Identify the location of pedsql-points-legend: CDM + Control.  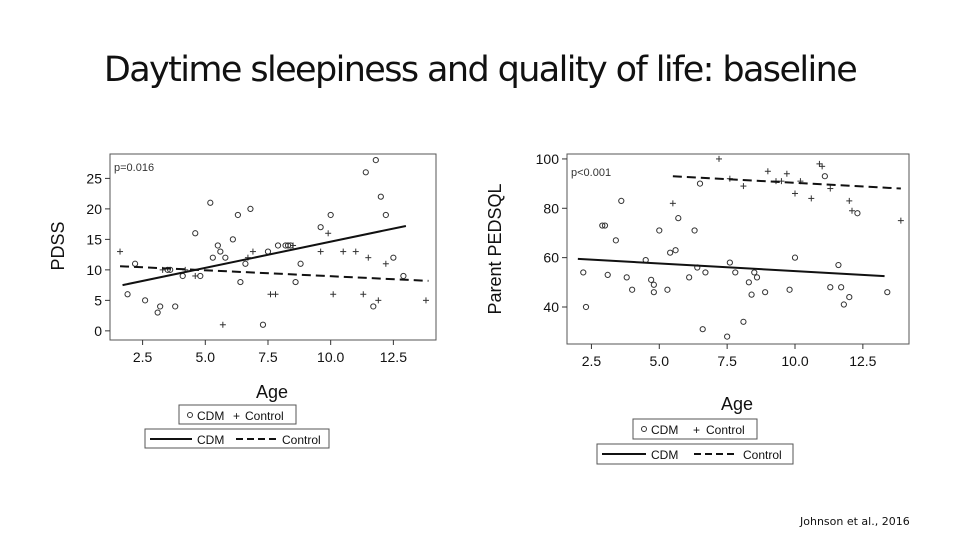
(695, 429).